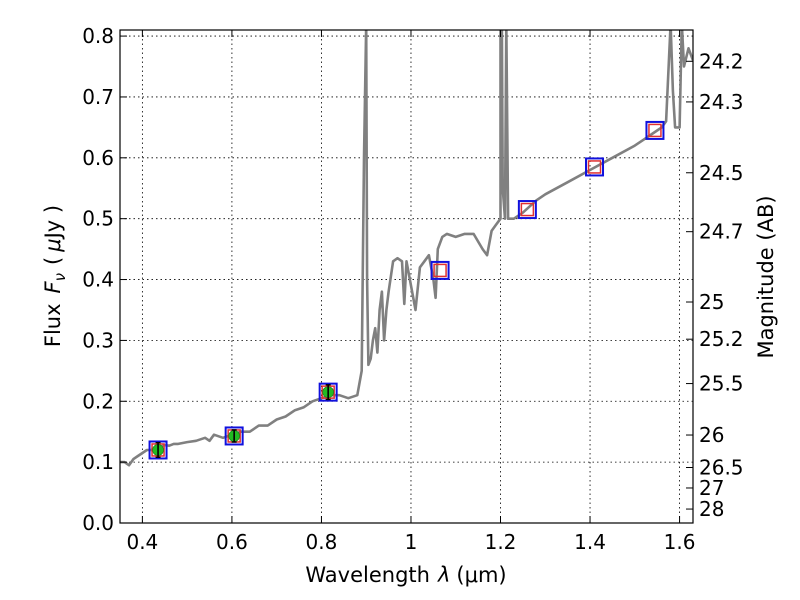 The height and width of the screenshot is (600, 800). What do you see at coordinates (98, 280) in the screenshot?
I see `y-tick-label: 0.4` at bounding box center [98, 280].